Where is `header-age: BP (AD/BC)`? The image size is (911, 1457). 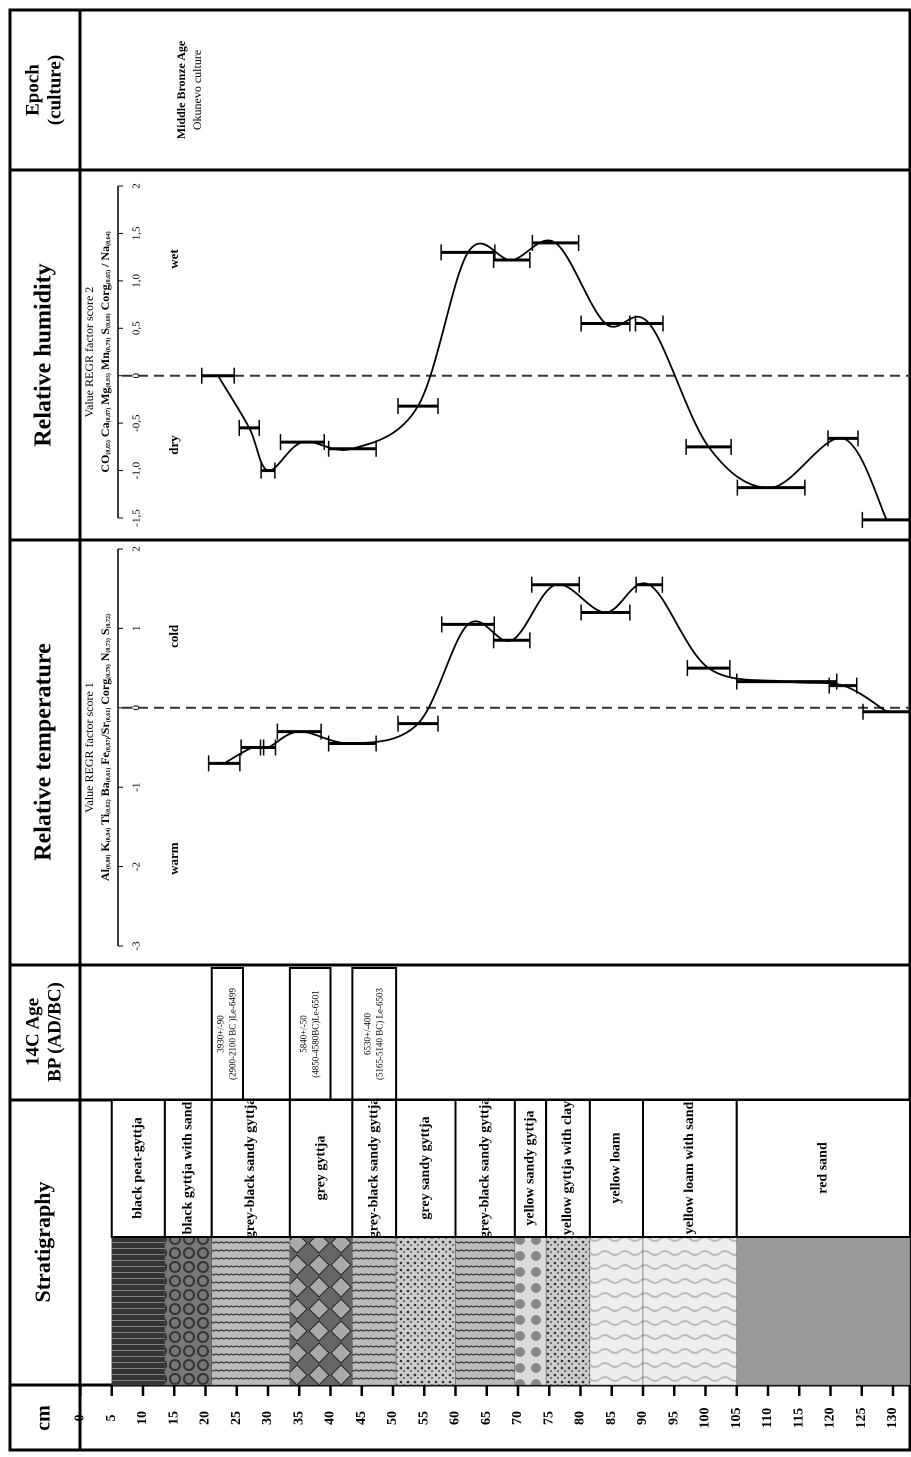
header-age: BP (AD/BC) is located at coordinates (54, 1032).